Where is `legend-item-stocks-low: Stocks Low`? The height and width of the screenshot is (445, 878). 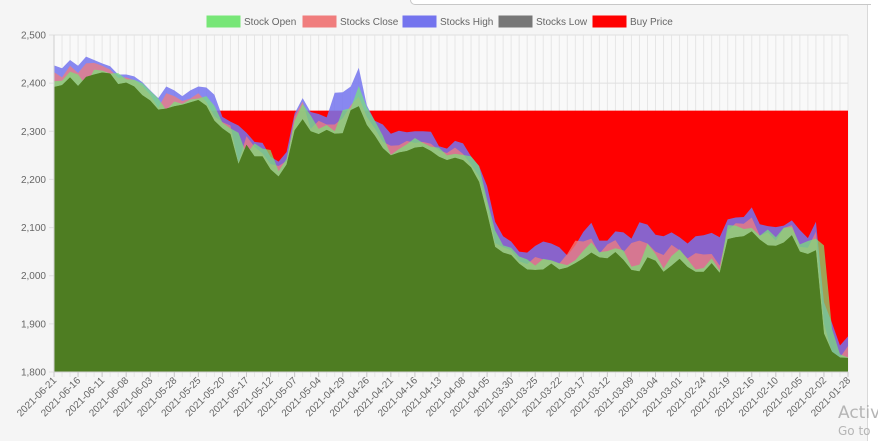
legend-item-stocks-low: Stocks Low is located at coordinates (543, 21).